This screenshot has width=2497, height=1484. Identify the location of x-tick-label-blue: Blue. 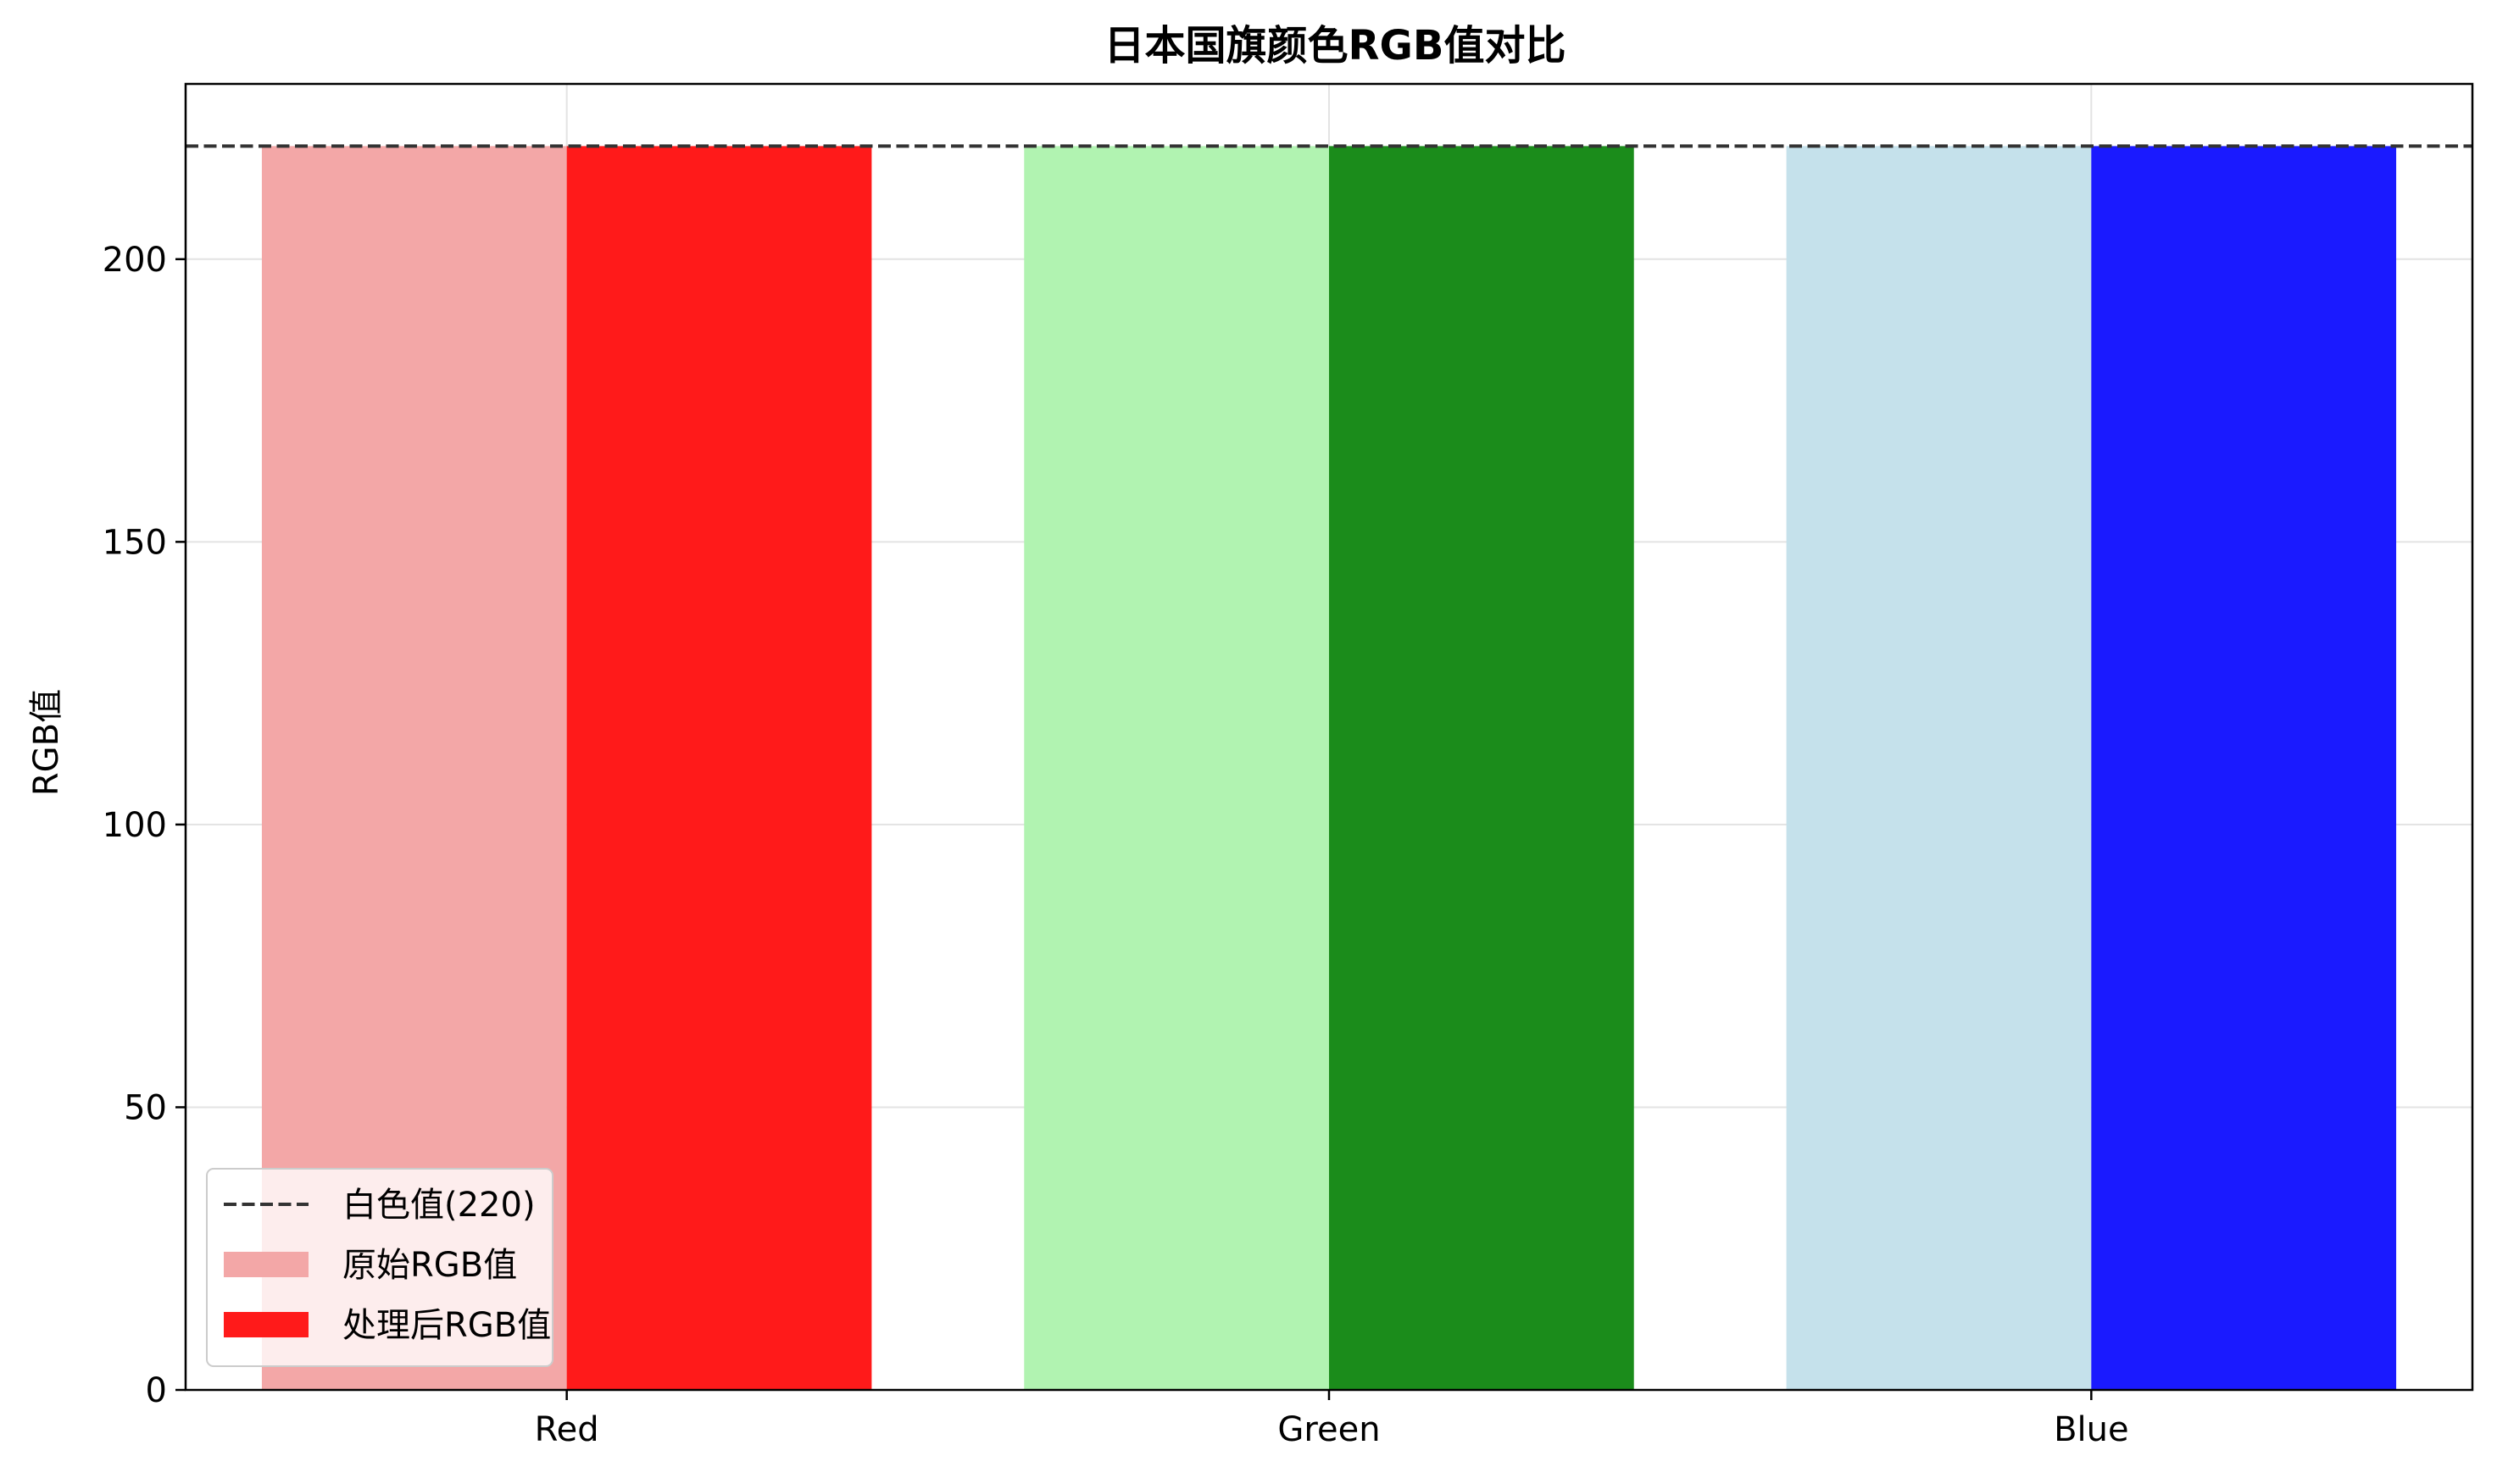
(2091, 1430).